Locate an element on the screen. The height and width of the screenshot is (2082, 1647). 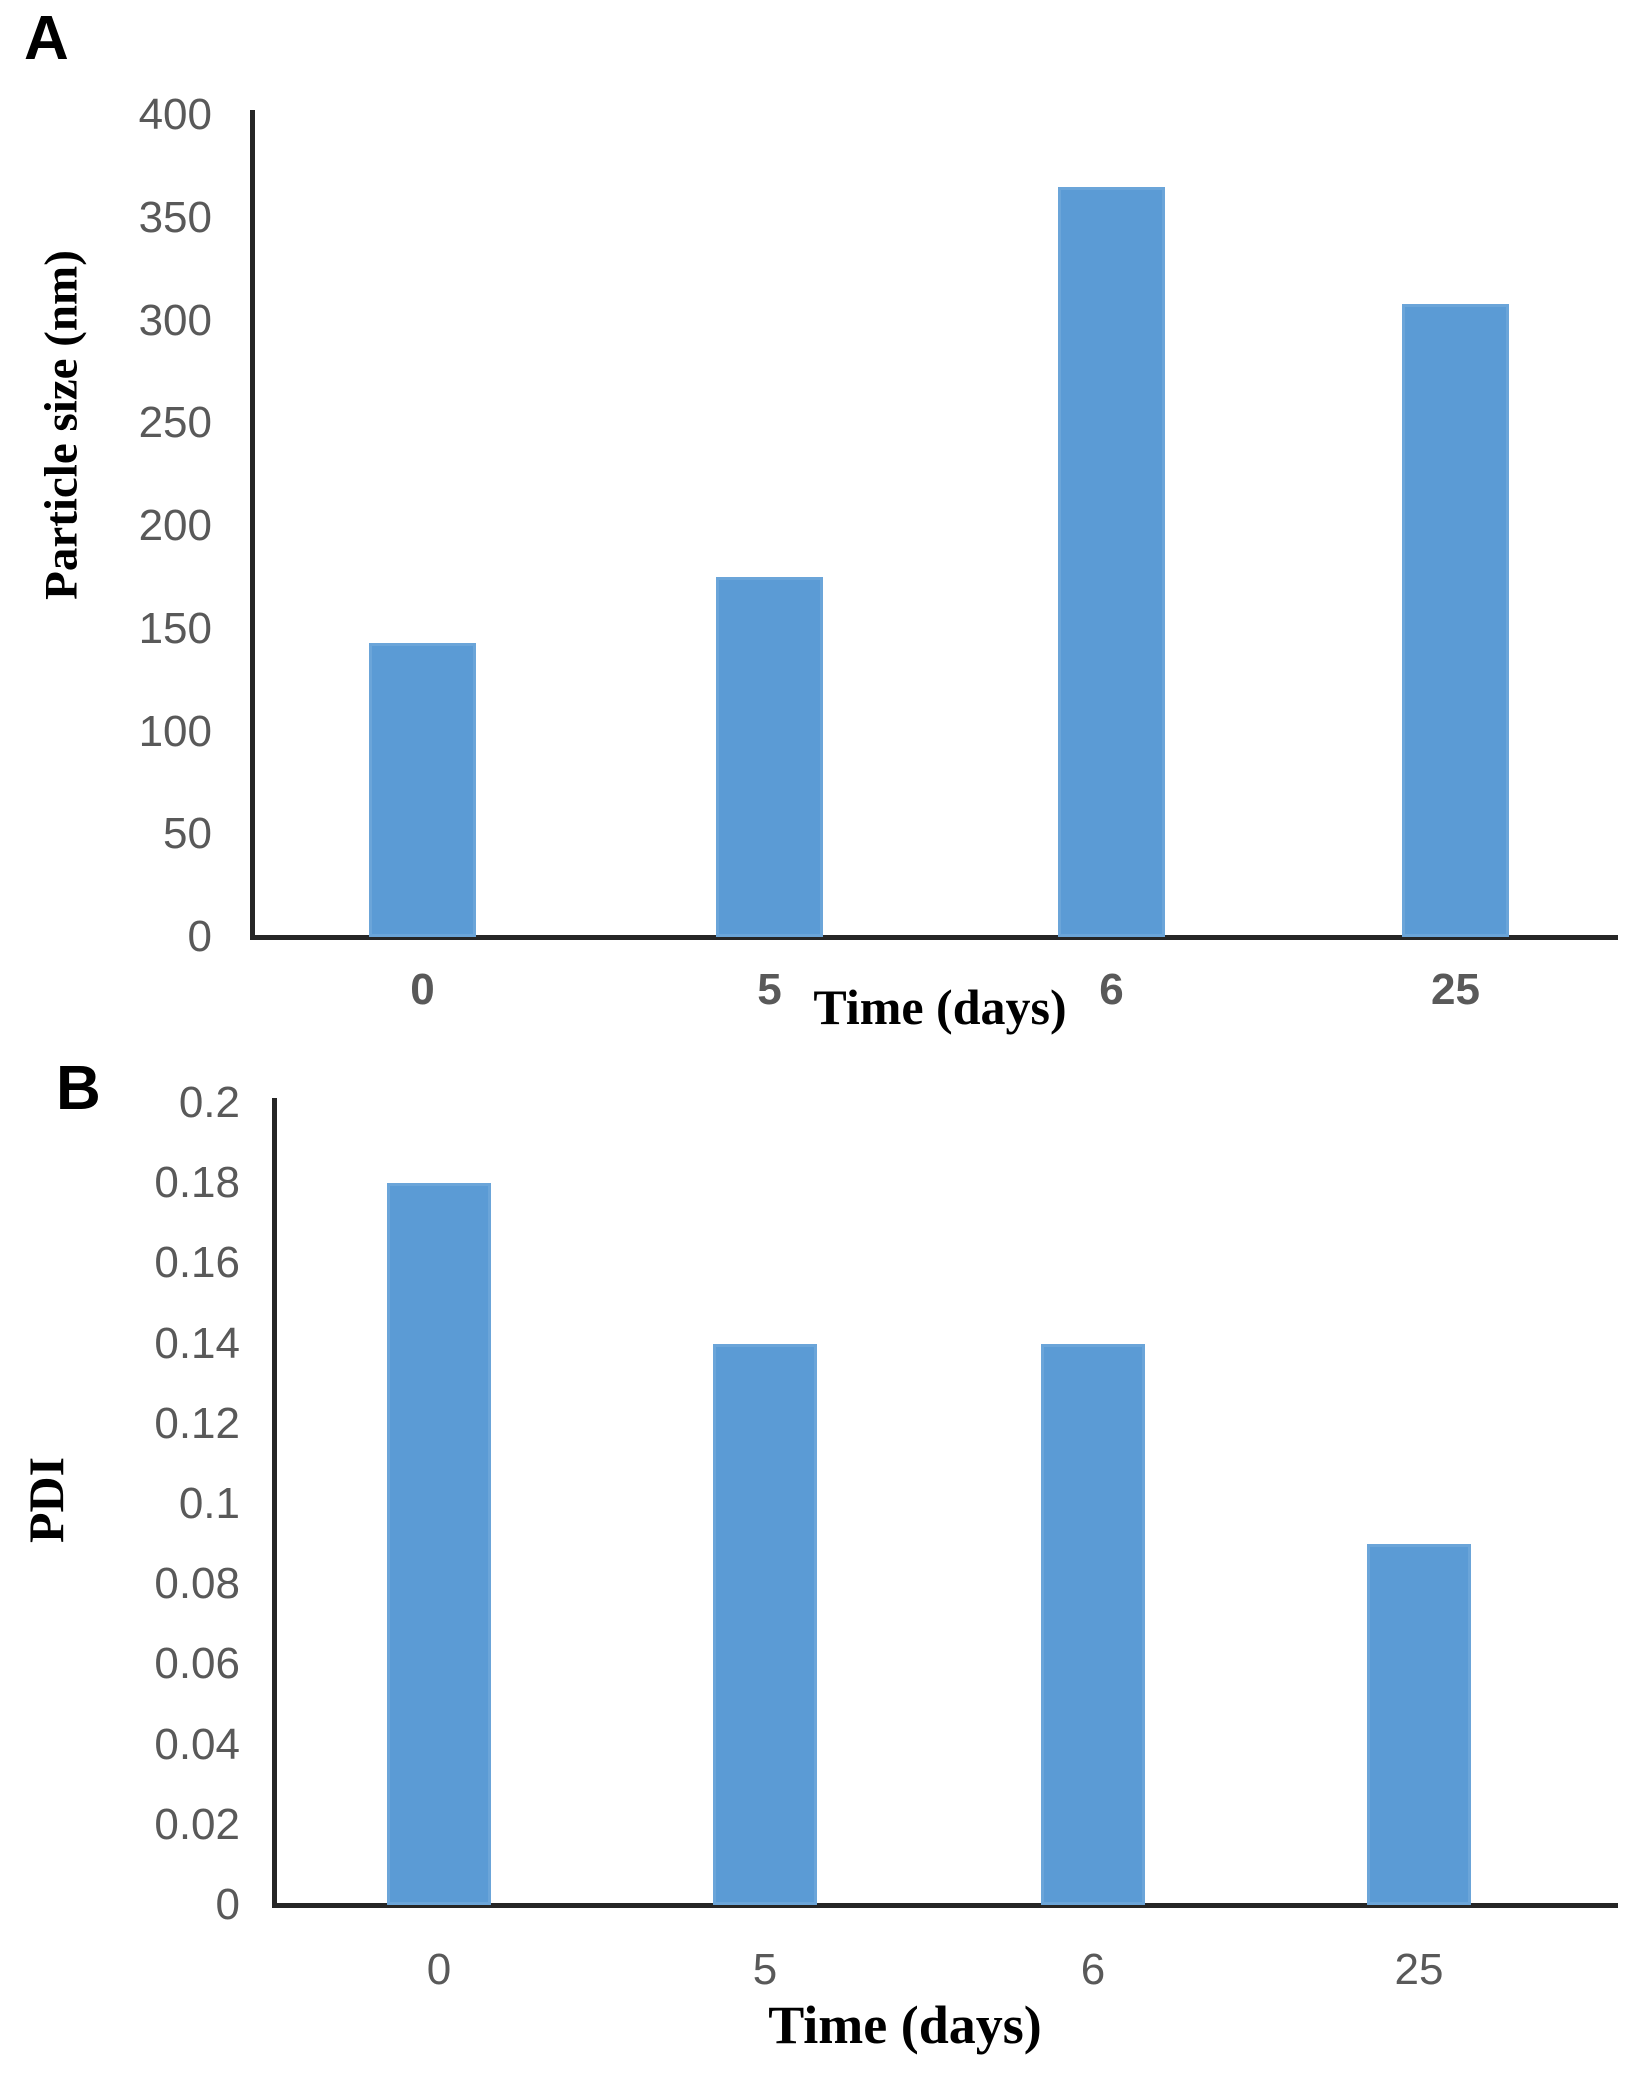
panel-b-x-axis-line is located at coordinates (945, 1905).